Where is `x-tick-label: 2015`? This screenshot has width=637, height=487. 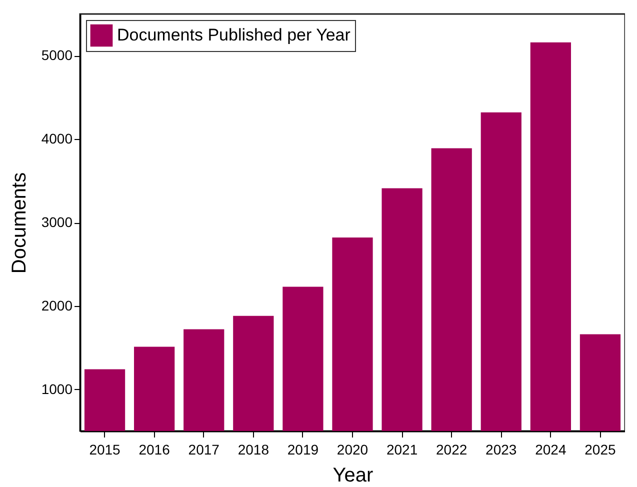 x-tick-label: 2015 is located at coordinates (105, 450).